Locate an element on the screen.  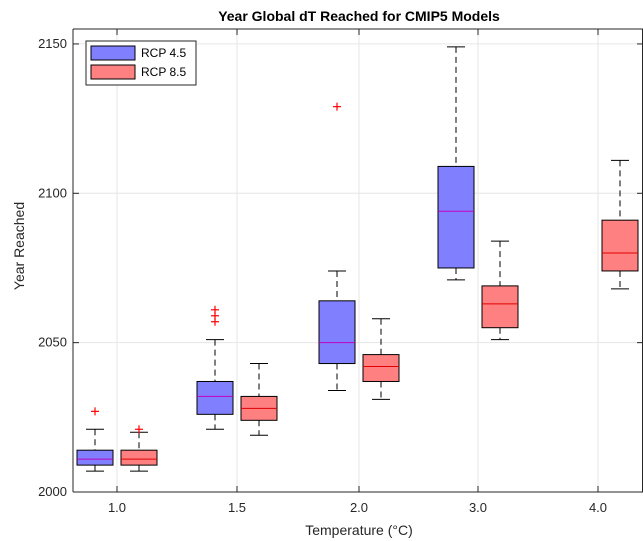
y-tick-label: 2150 is located at coordinates (52, 43).